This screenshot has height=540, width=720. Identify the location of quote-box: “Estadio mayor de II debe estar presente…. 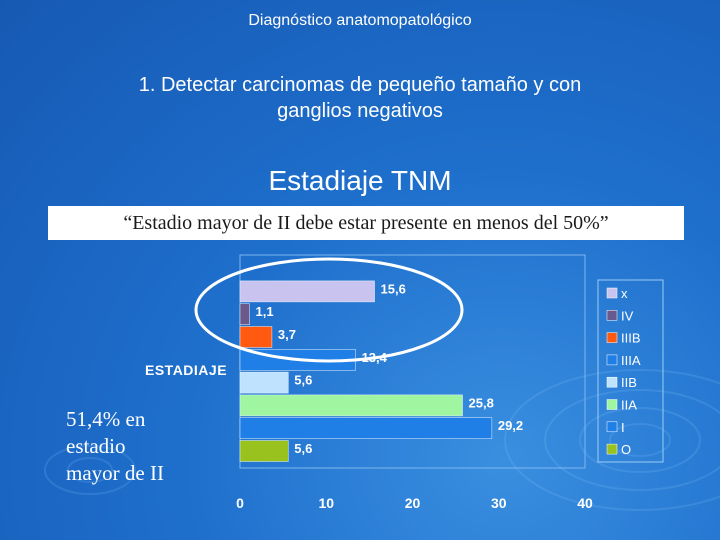
(366, 223).